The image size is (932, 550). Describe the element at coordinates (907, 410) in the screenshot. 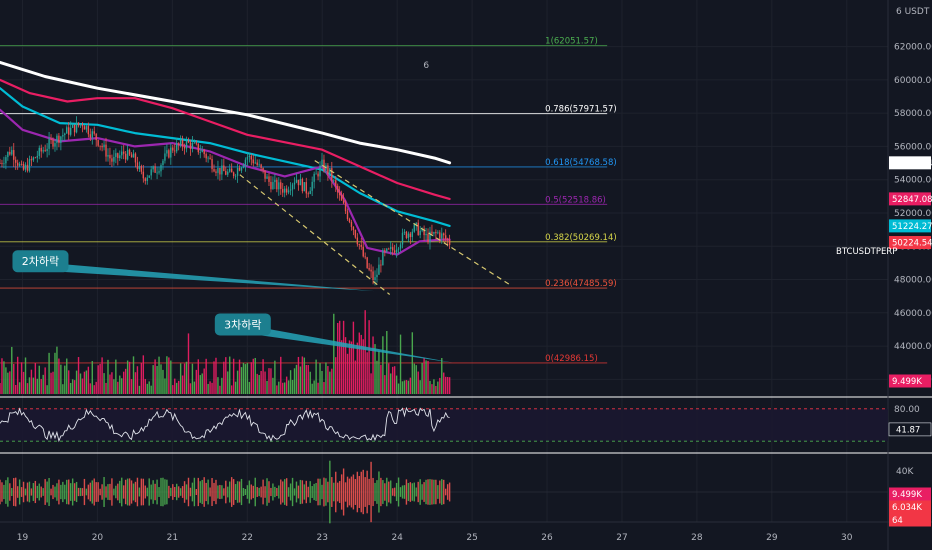

I see `rsi-tick-label: 80.00` at that location.